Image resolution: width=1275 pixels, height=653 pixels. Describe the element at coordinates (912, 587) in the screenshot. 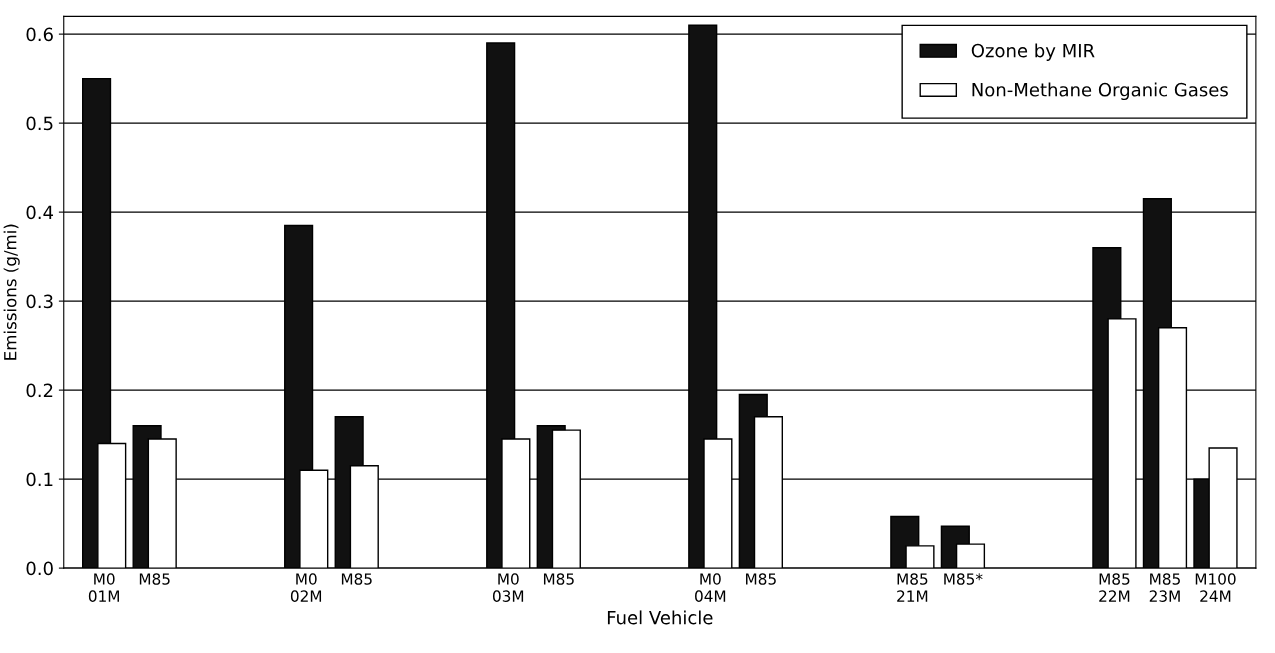

I see `x-tick-label: M85 21M` at that location.